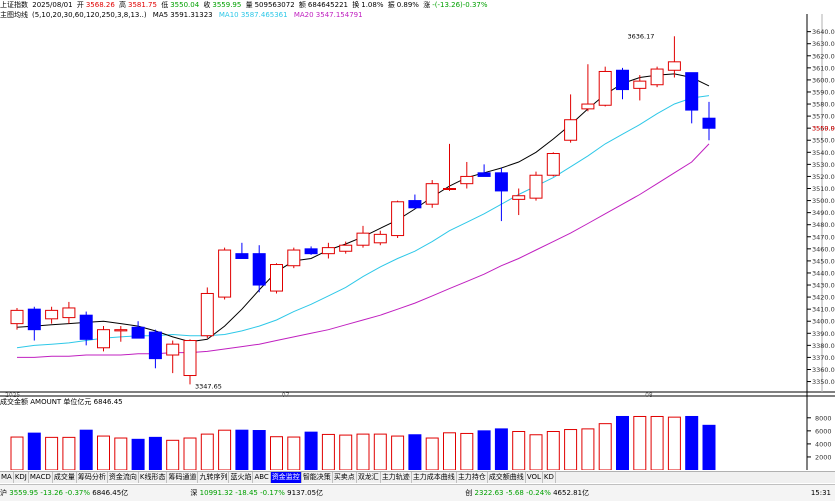  Describe the element at coordinates (227, 5) in the screenshot. I see `close-value: 3559.95` at that location.